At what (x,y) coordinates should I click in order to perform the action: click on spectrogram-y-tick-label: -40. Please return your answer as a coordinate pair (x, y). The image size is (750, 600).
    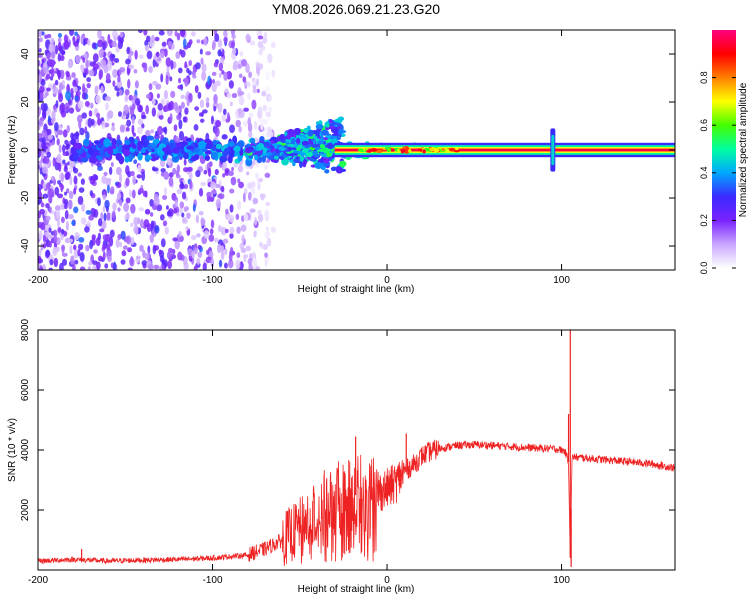
    Looking at the image, I should click on (25, 245).